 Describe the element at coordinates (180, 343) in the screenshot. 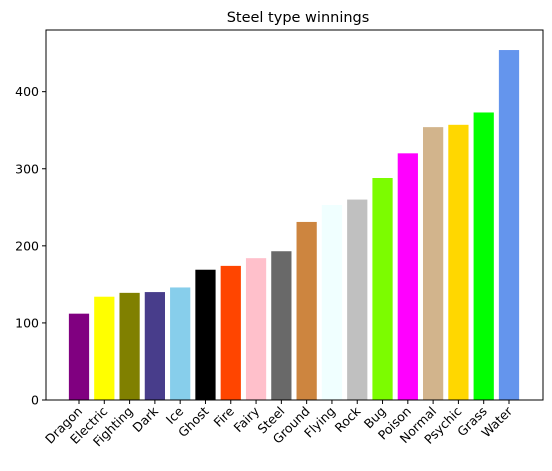

I see `bar-ice` at that location.